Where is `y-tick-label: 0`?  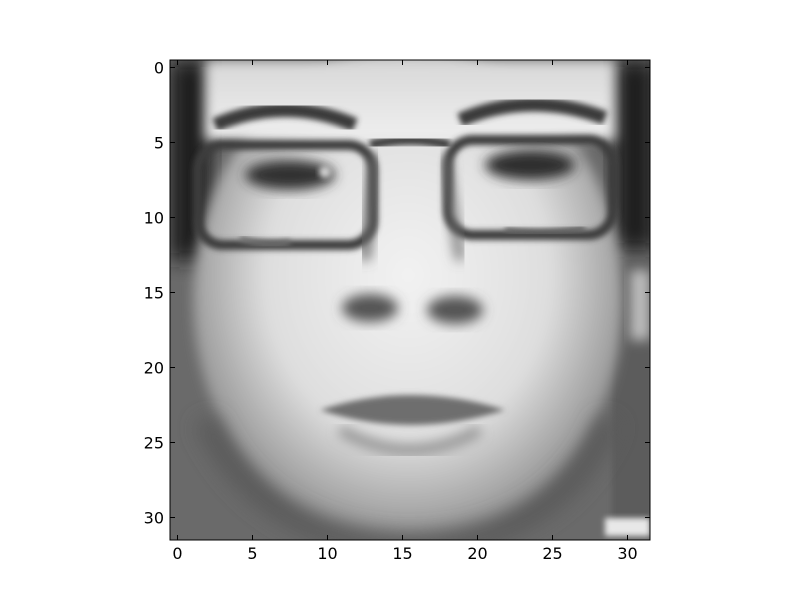
y-tick-label: 0 is located at coordinates (159, 68).